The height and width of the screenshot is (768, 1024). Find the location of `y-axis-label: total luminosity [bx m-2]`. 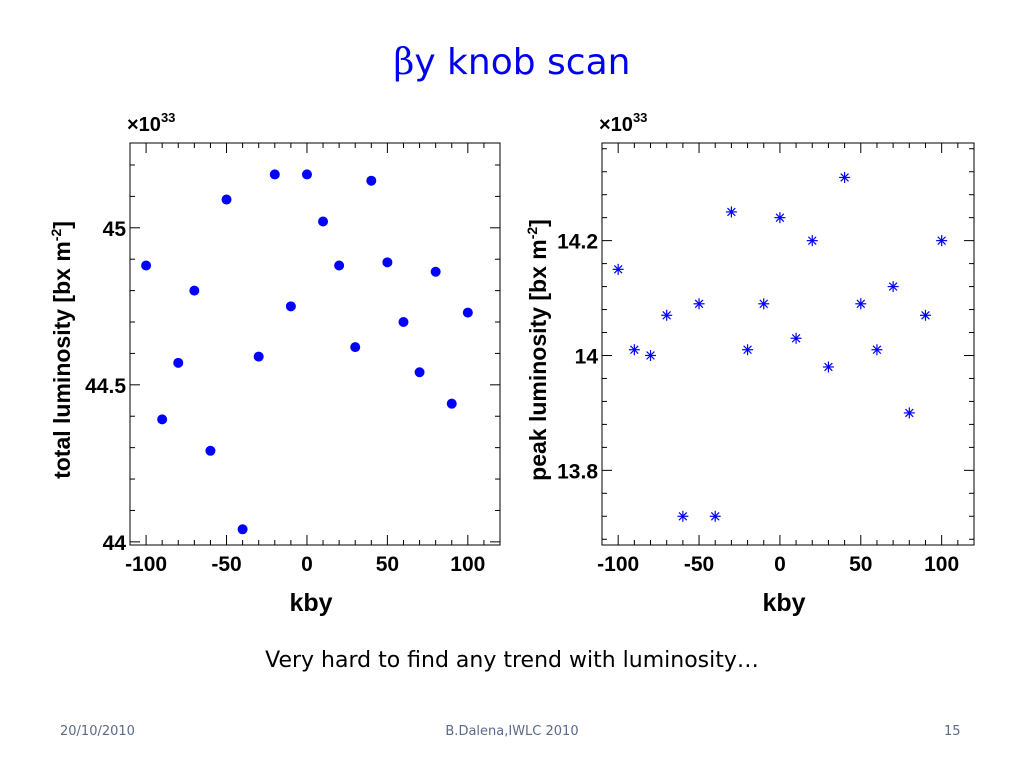

y-axis-label: total luminosity [bx m-2] is located at coordinates (61, 350).